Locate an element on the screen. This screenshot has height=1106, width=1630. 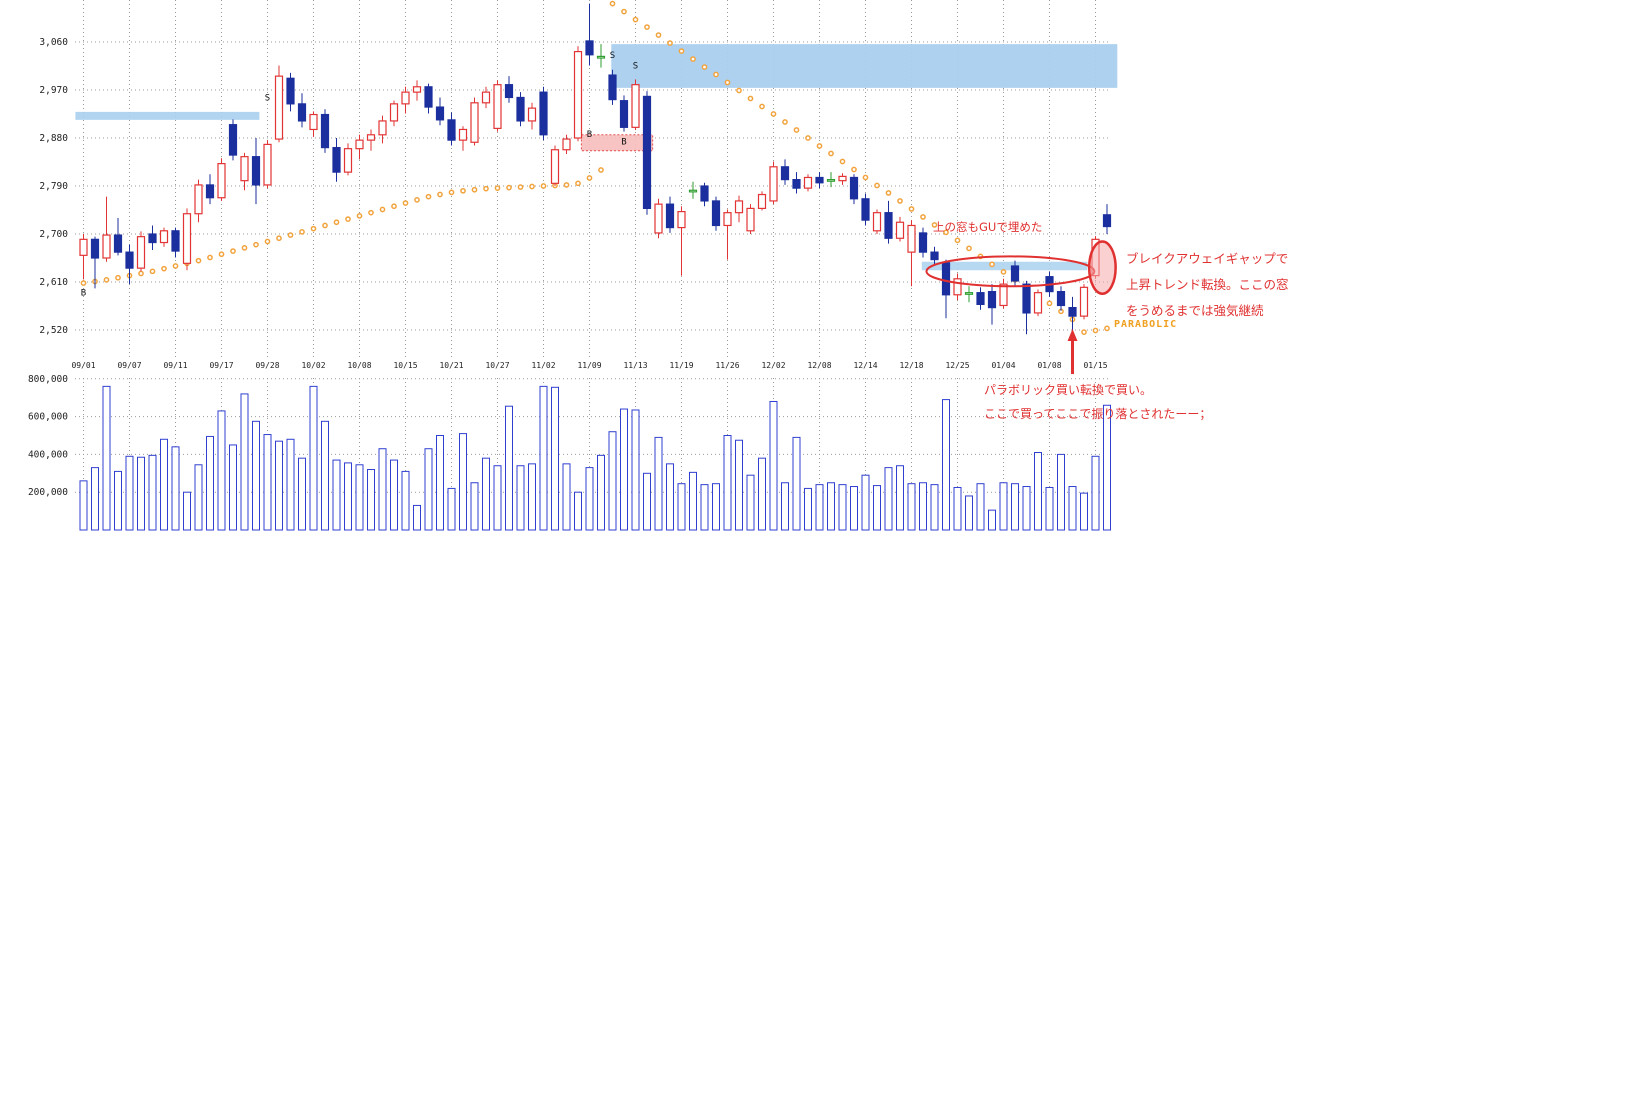
trade-marker-S: S is located at coordinates (612, 56).